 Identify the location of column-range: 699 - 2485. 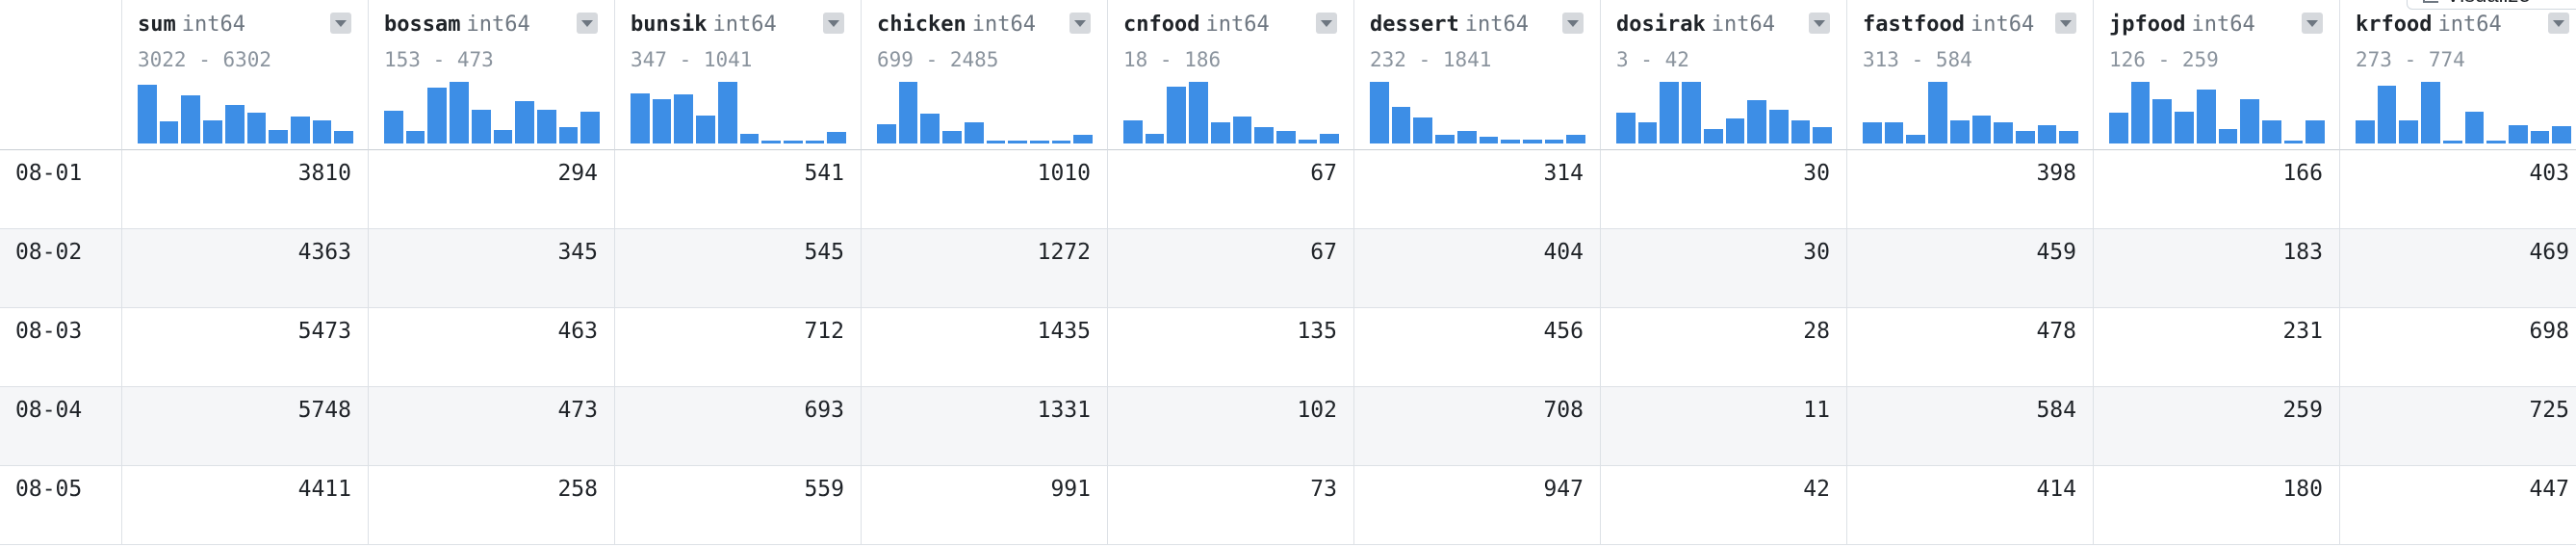
(938, 59).